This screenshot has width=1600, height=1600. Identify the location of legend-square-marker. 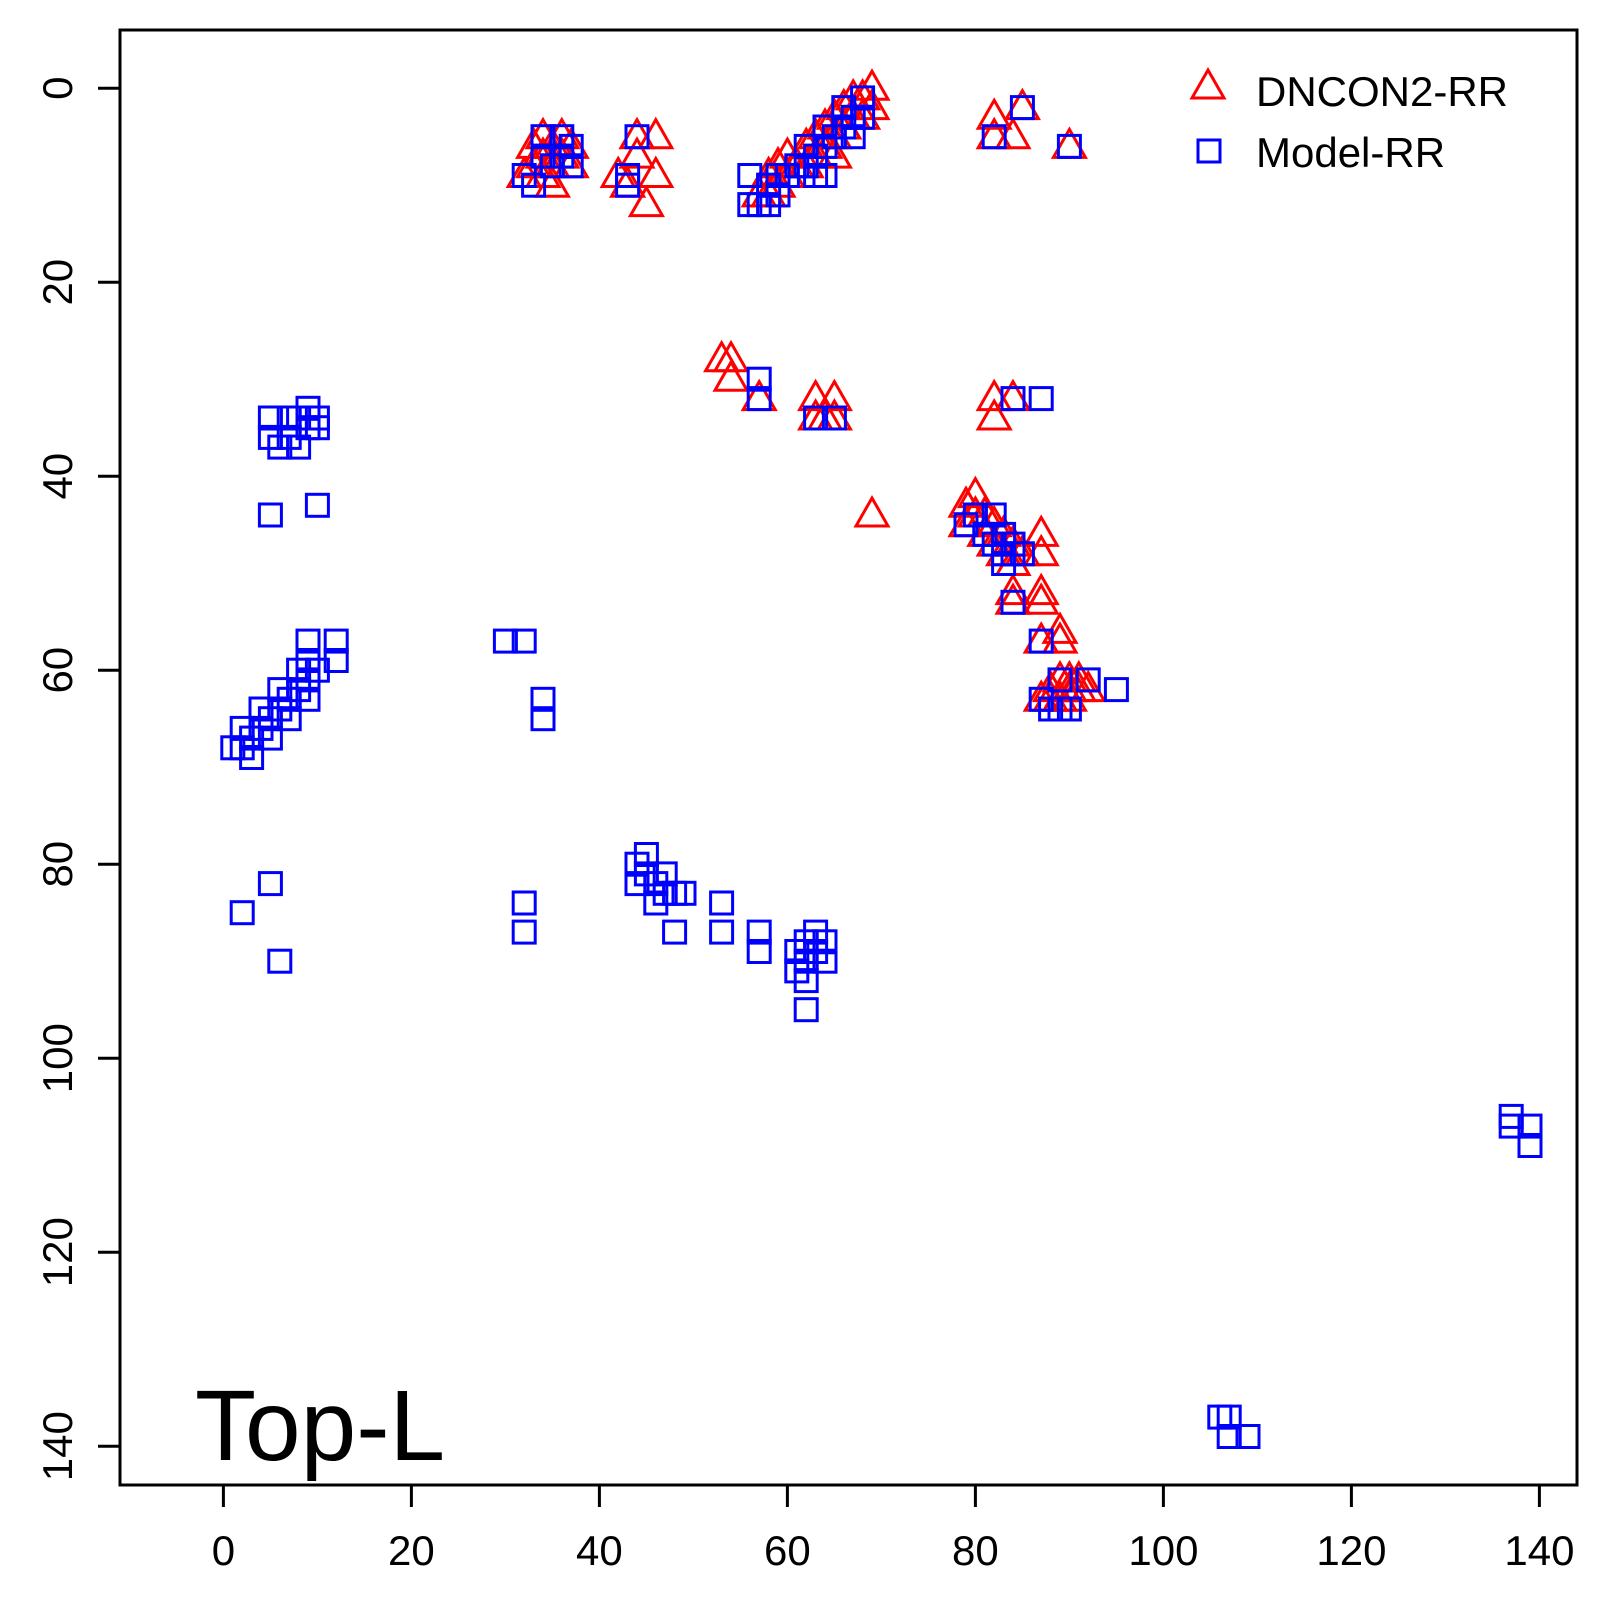
(1209, 151).